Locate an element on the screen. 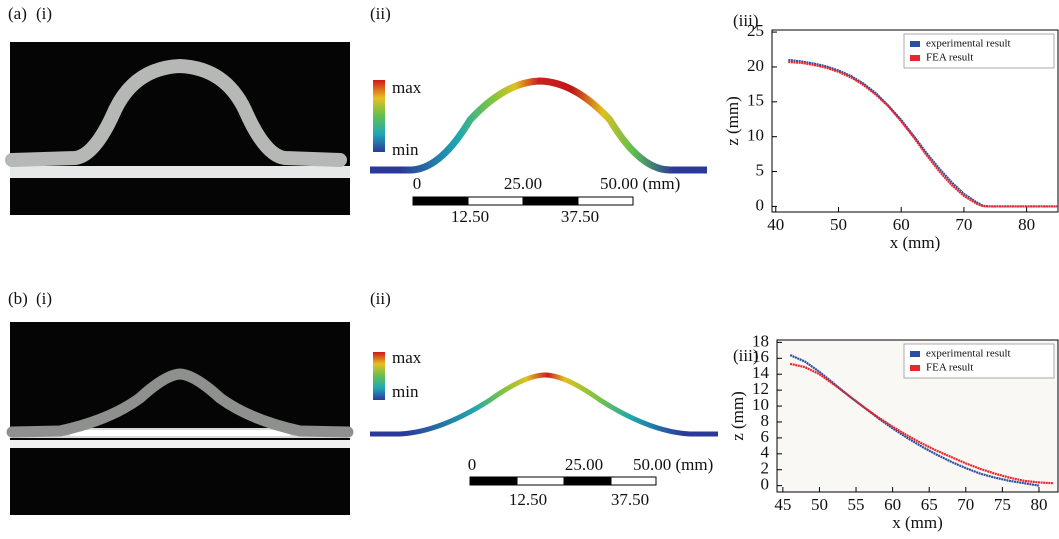 The height and width of the screenshot is (539, 1059). y-tick-label: 12 is located at coordinates (760, 388).